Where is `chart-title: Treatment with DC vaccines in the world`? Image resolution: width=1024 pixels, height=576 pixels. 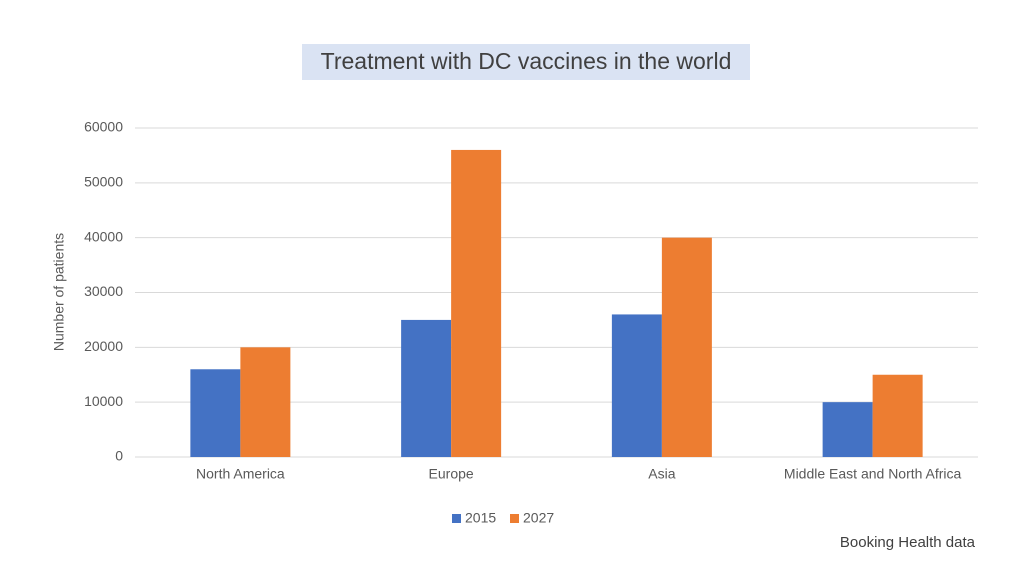
chart-title: Treatment with DC vaccines in the world is located at coordinates (526, 61).